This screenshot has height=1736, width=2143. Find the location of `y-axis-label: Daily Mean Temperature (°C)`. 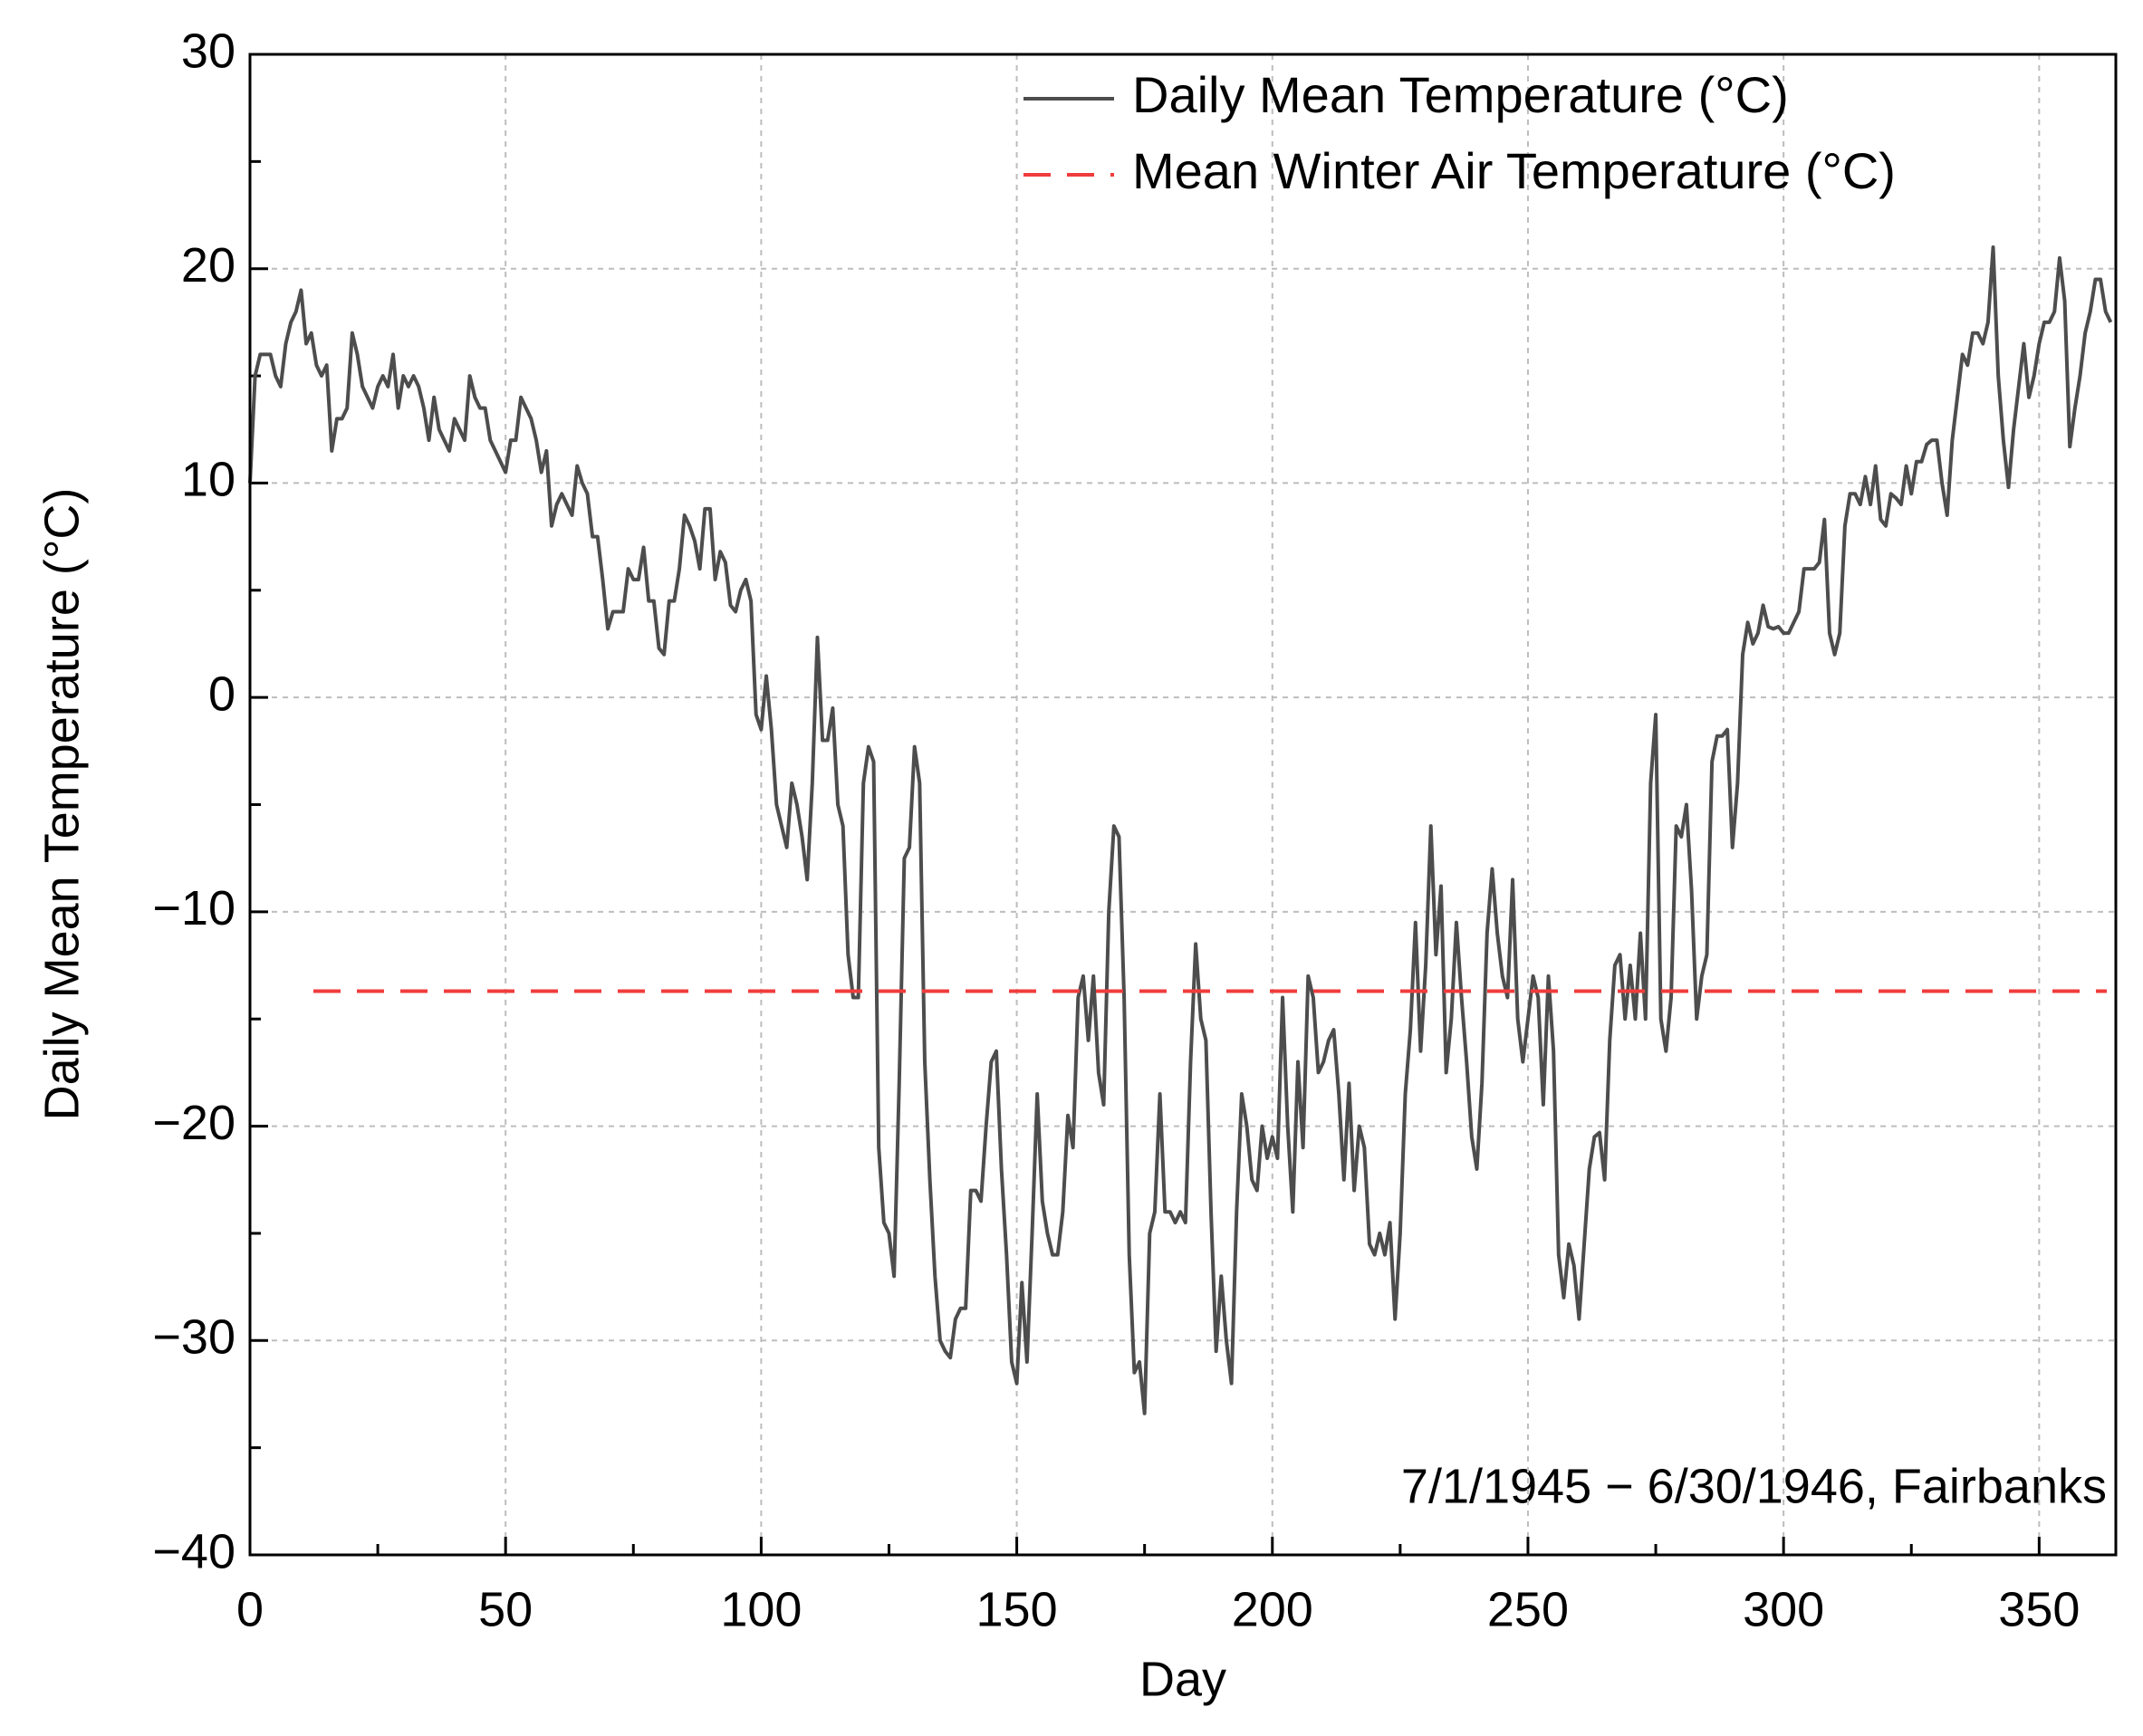

y-axis-label: Daily Mean Temperature (°C) is located at coordinates (61, 804).